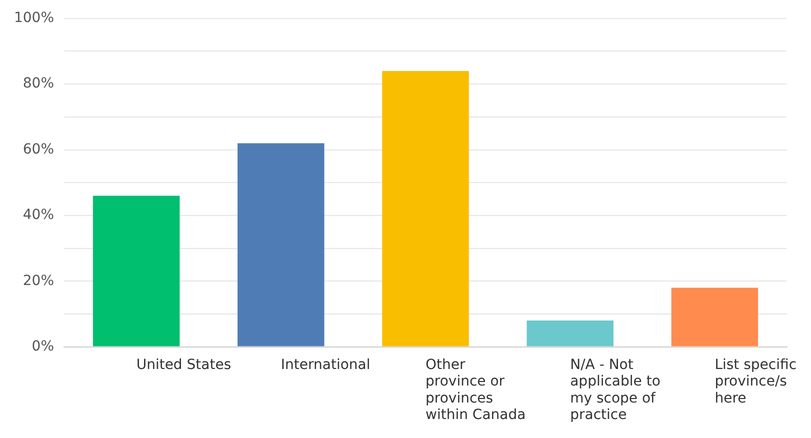 The width and height of the screenshot is (811, 438). Describe the element at coordinates (38, 215) in the screenshot. I see `y-tick-label: 40%` at that location.